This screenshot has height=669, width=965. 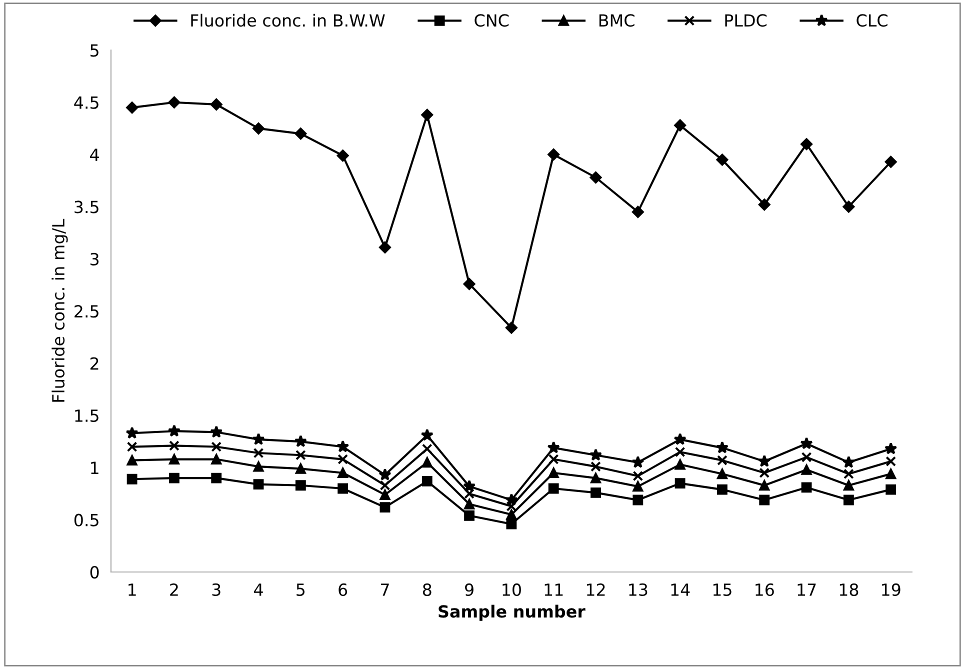 I want to click on x-tick-label: 8, so click(x=427, y=589).